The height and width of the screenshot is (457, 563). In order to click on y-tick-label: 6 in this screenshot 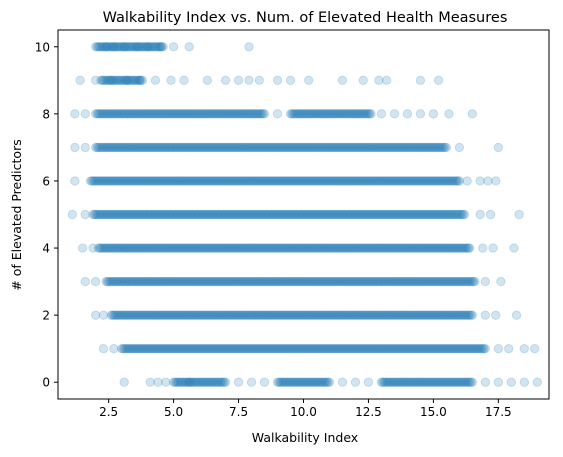, I will do `click(46, 181)`.